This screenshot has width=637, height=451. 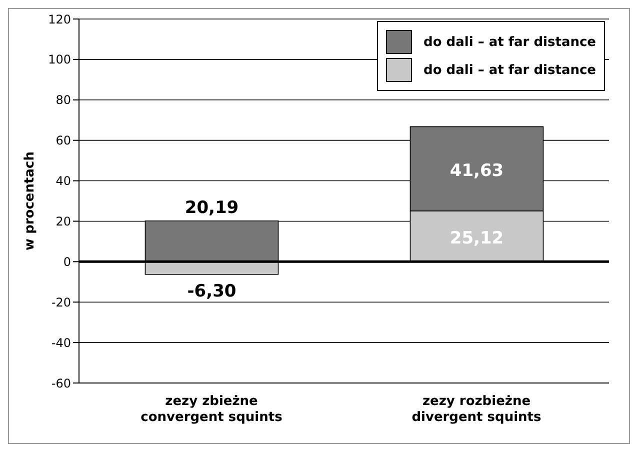 I want to click on y-tick-label: -40, so click(x=61, y=343).